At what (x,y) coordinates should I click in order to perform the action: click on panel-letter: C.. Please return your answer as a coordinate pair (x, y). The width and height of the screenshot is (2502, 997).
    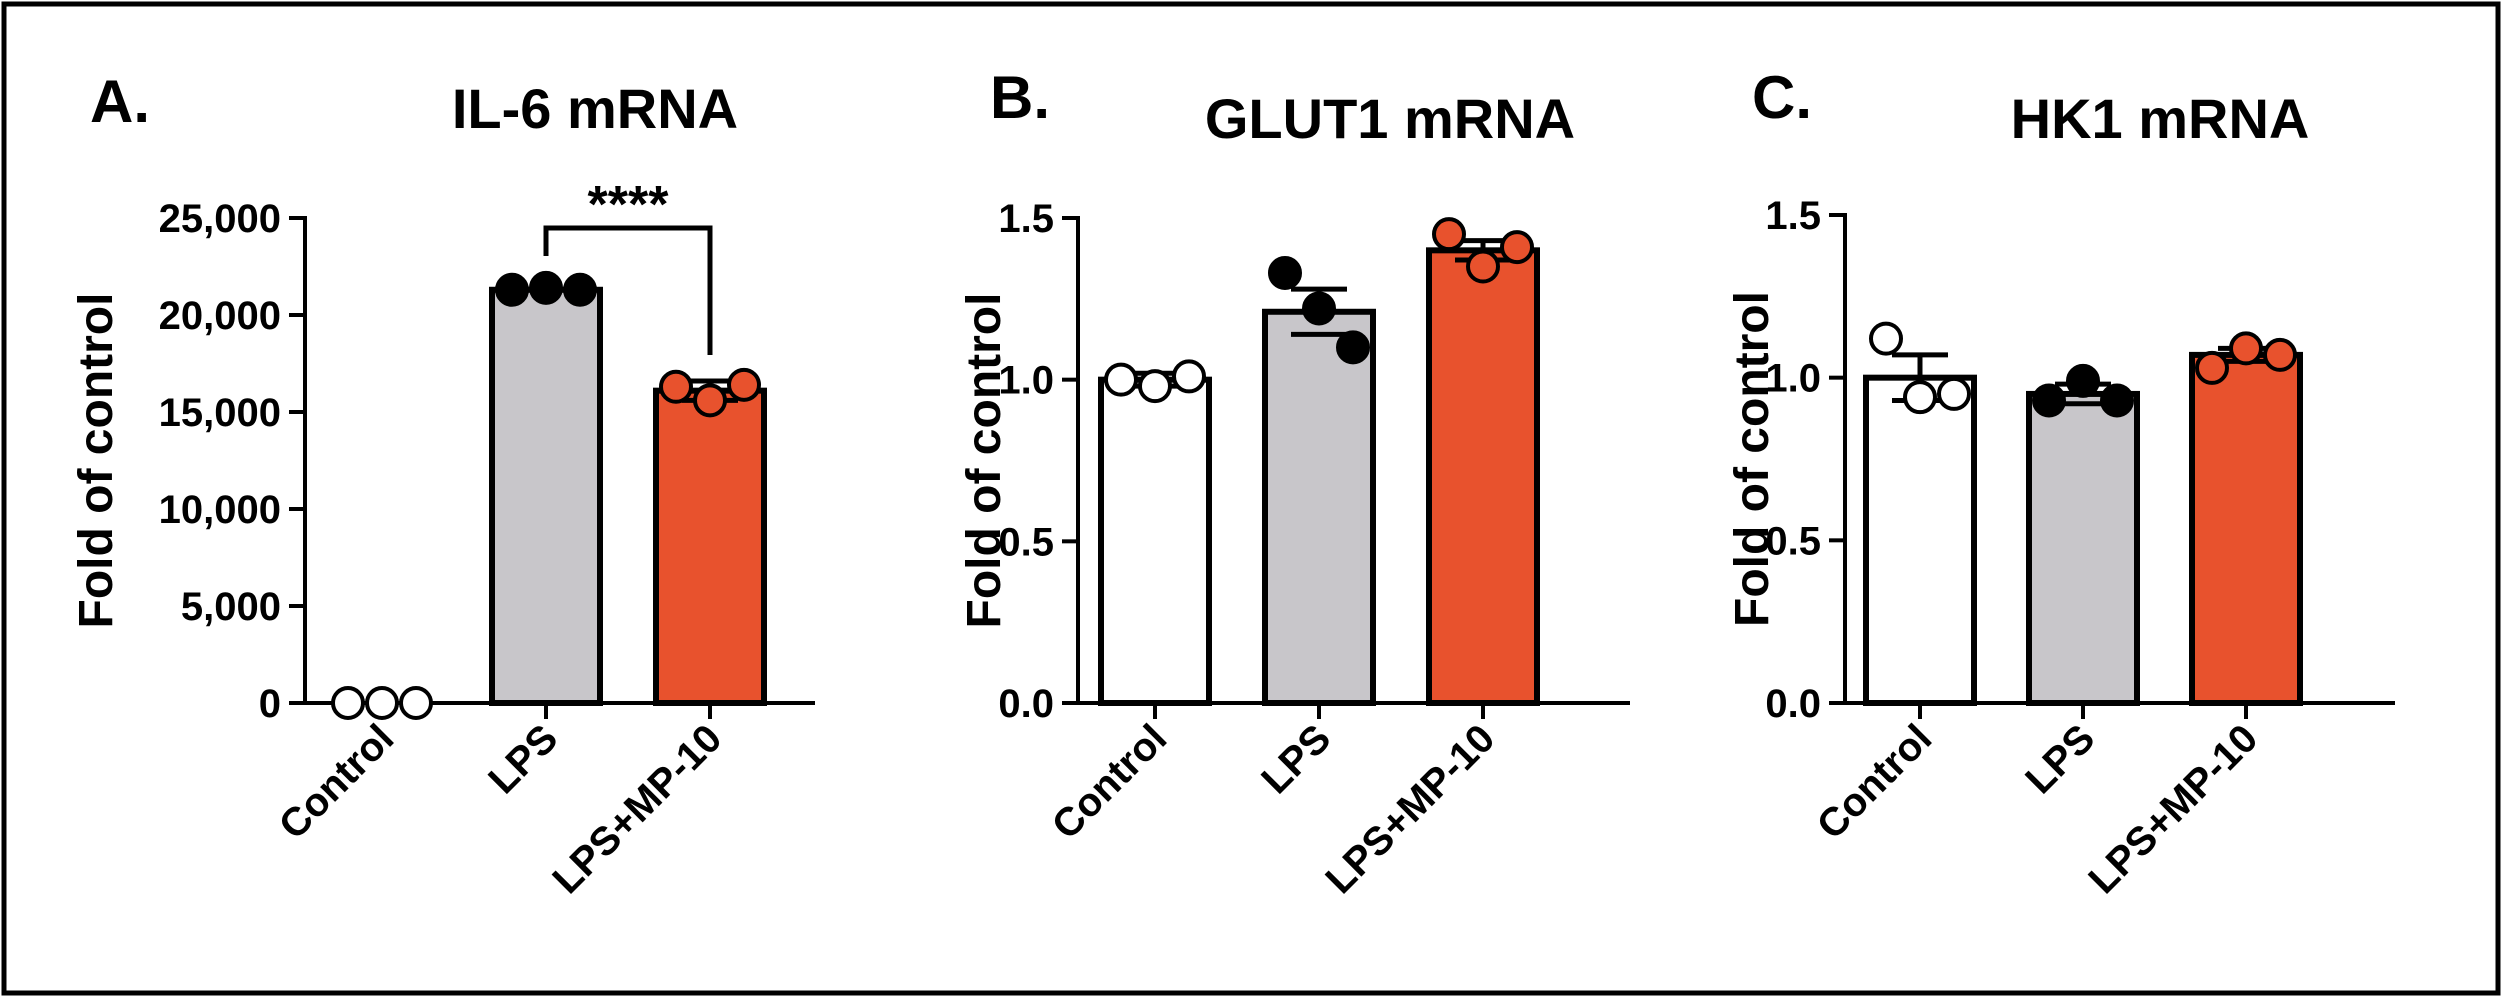
    Looking at the image, I should click on (1782, 97).